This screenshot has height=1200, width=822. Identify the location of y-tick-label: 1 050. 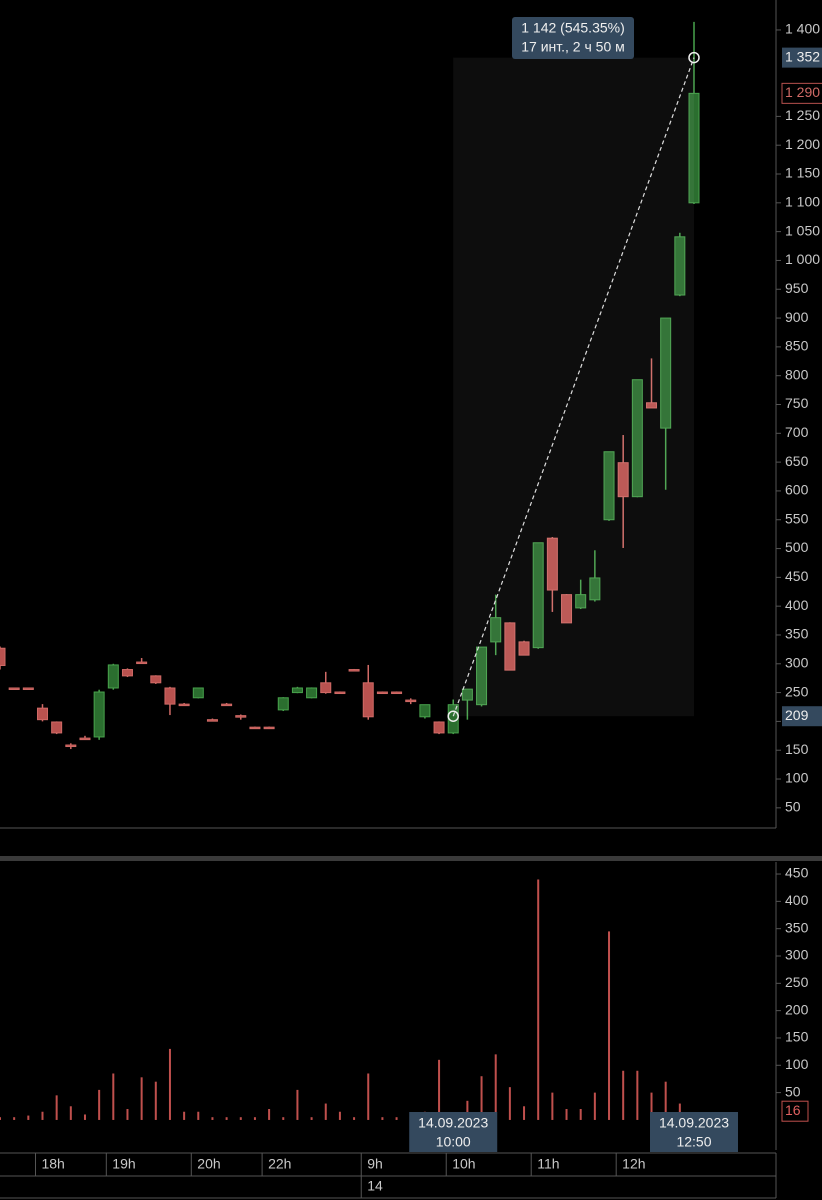
(802, 230).